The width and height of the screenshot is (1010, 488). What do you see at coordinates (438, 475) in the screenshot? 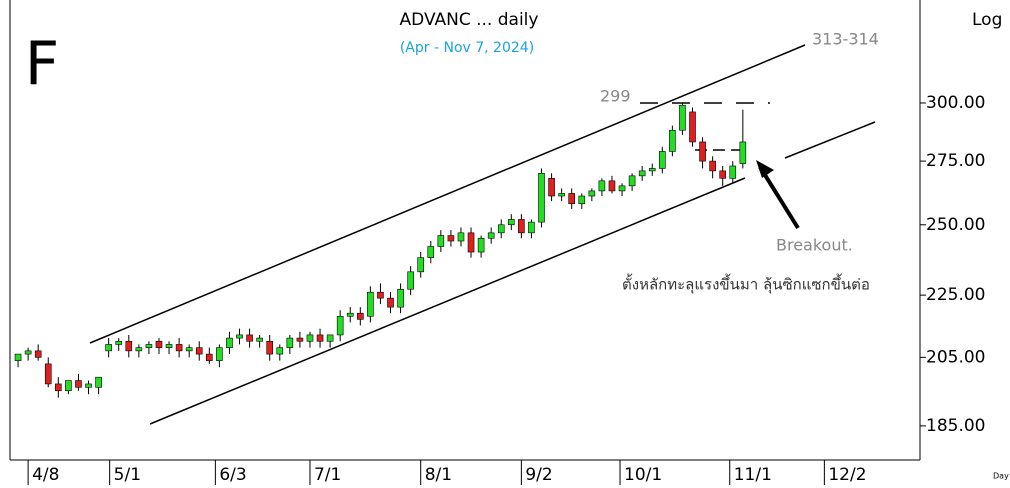
I see `x-tick-label: 8/1` at bounding box center [438, 475].